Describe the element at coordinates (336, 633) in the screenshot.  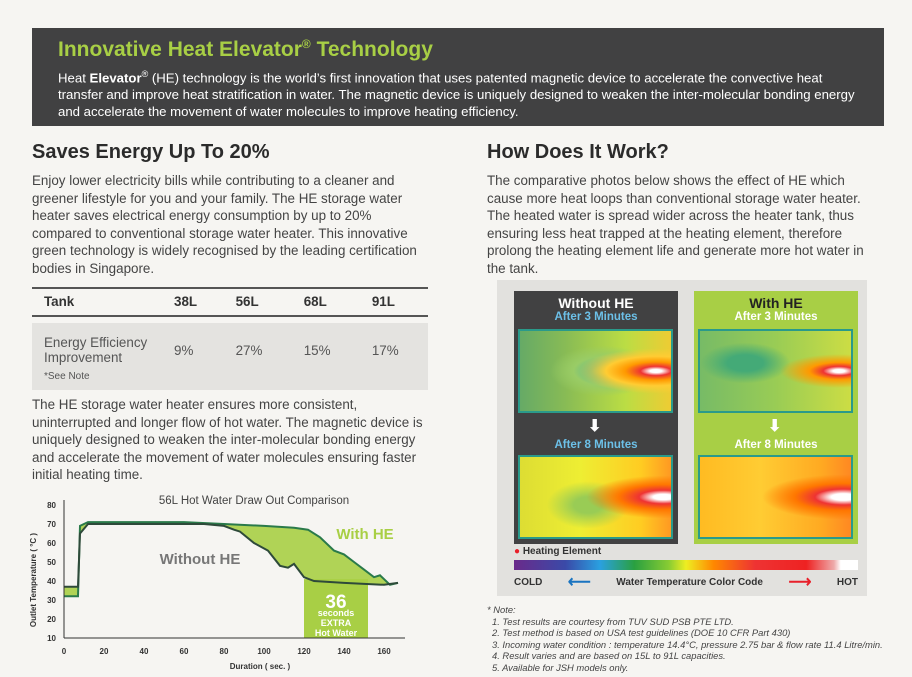
I see `extra-seconds-caption: Hot Water` at that location.